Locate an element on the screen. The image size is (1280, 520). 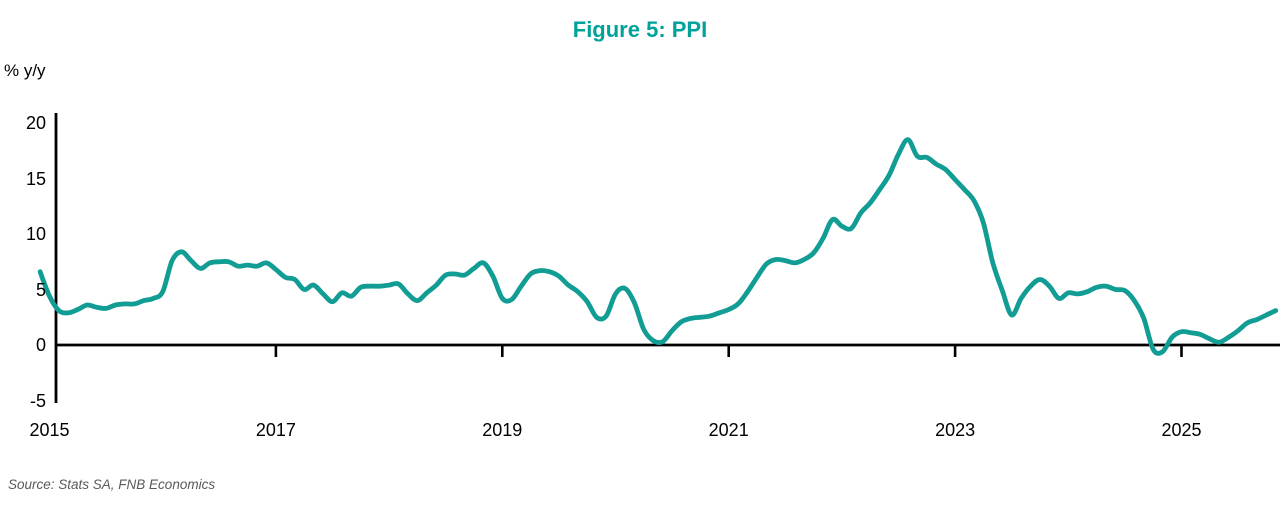
y-tick-label-0: 0 is located at coordinates (40, 345).